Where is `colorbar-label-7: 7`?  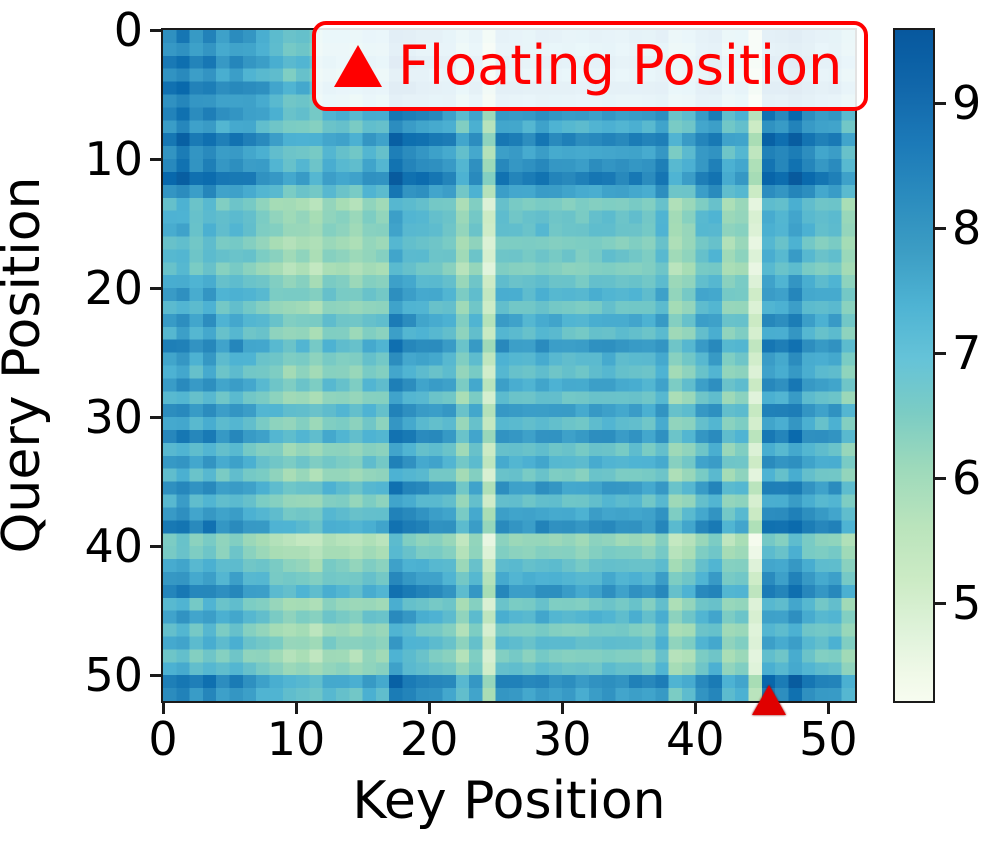
colorbar-label-7: 7 is located at coordinates (967, 353).